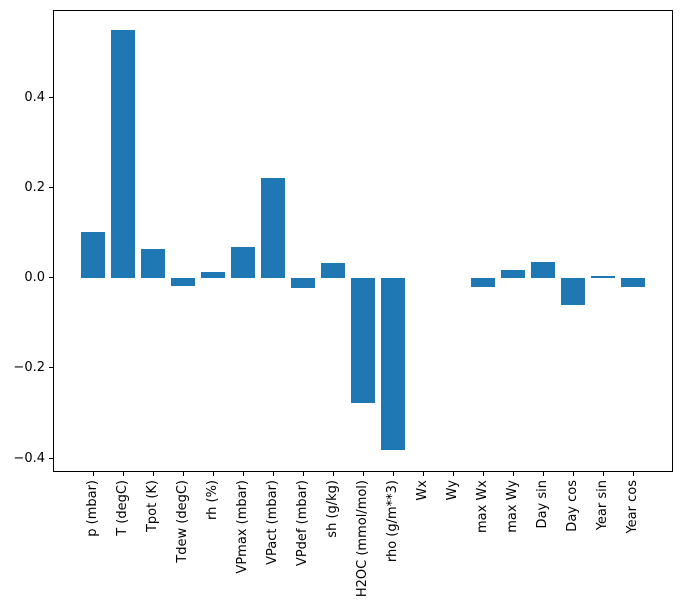 Image resolution: width=683 pixels, height=616 pixels. What do you see at coordinates (122, 508) in the screenshot?
I see `x-tick-label: T (degC)` at bounding box center [122, 508].